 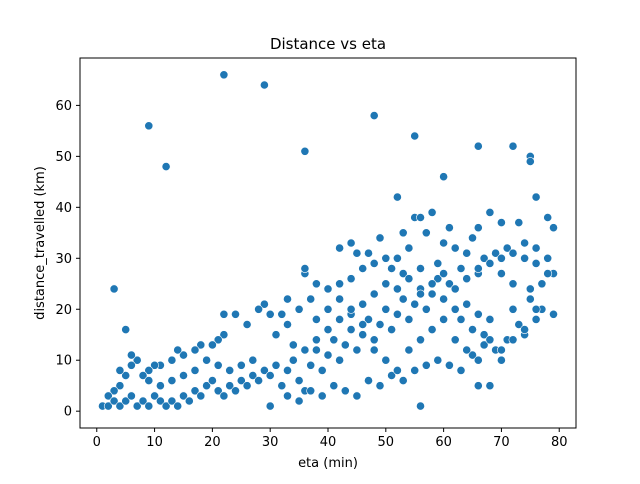 What do you see at coordinates (63, 106) in the screenshot?
I see `y-tick-label: 60` at bounding box center [63, 106].